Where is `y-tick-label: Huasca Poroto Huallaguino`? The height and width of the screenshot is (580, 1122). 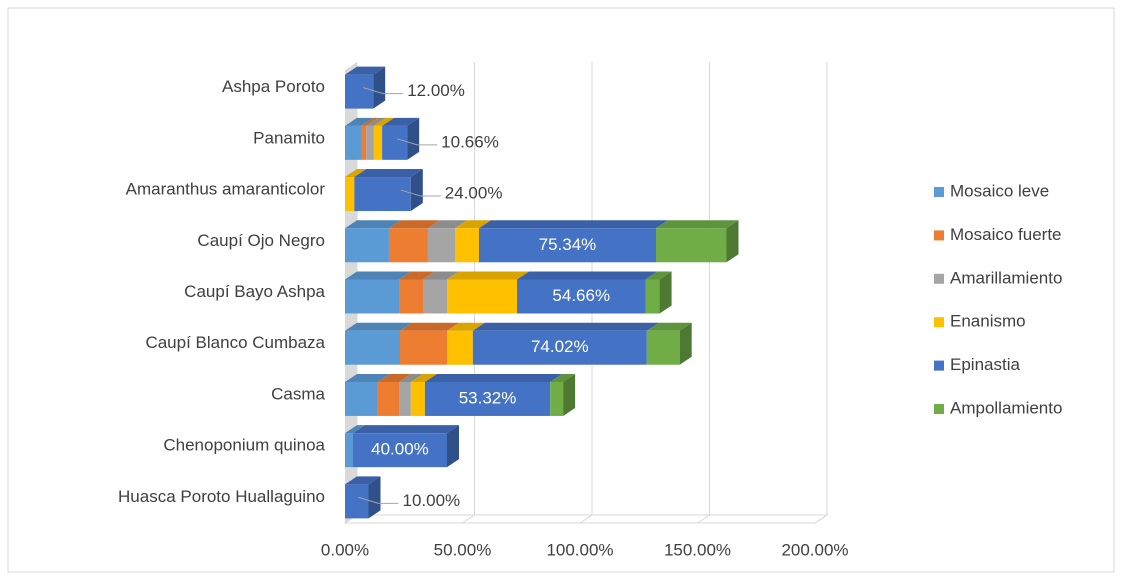 y-tick-label: Huasca Poroto Huallaguino is located at coordinates (221, 496).